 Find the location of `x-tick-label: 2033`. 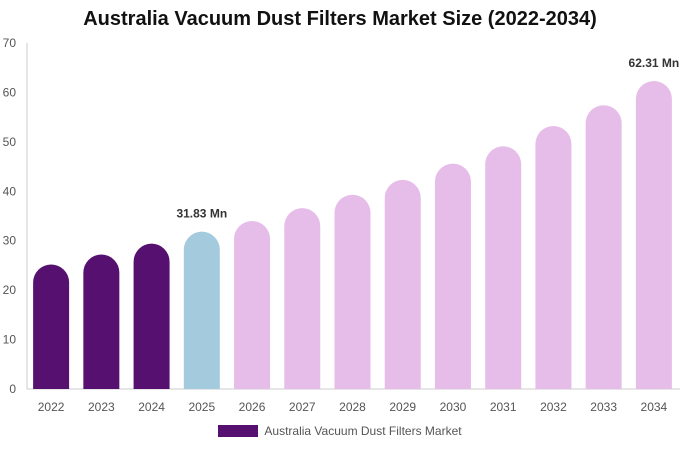

x-tick-label: 2033 is located at coordinates (603, 407).